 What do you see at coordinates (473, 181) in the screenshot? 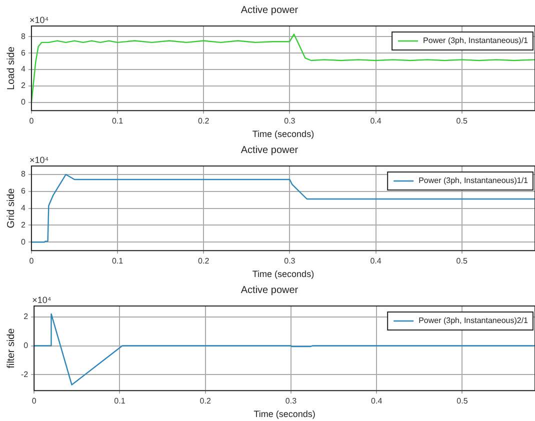
I see `legend-label: Power (3ph, Instantaneous)1/1` at bounding box center [473, 181].